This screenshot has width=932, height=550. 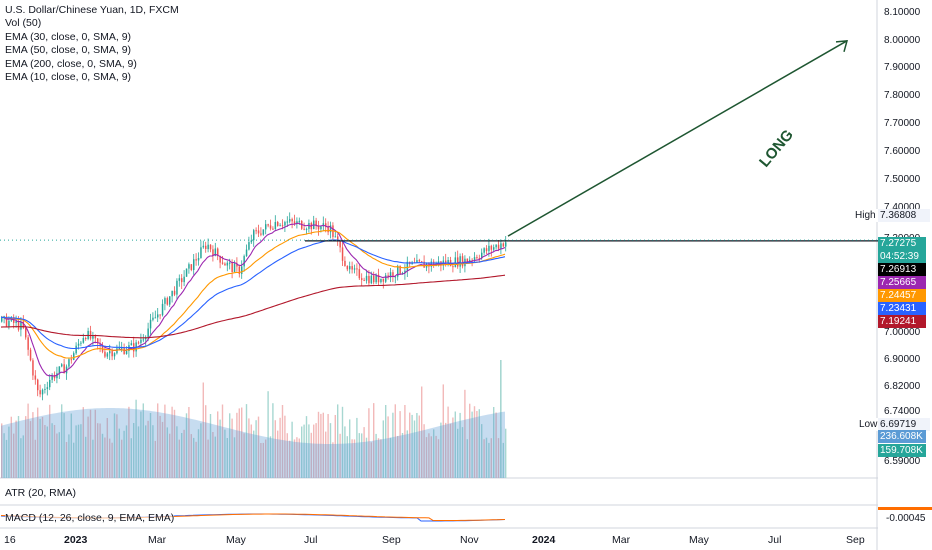 I want to click on symbol-title: U.S. Dollar/Chinese Yuan, 1D, FXCM, so click(x=92, y=10).